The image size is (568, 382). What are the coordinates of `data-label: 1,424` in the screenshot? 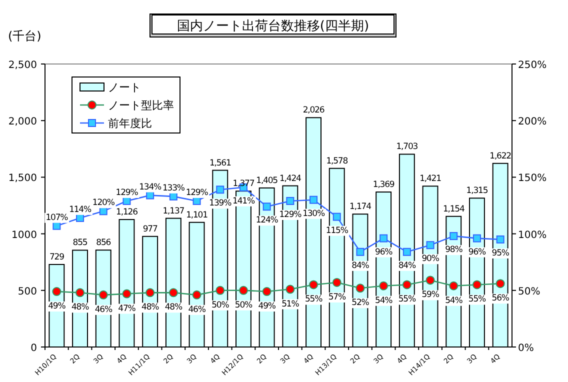 It's located at (291, 179).